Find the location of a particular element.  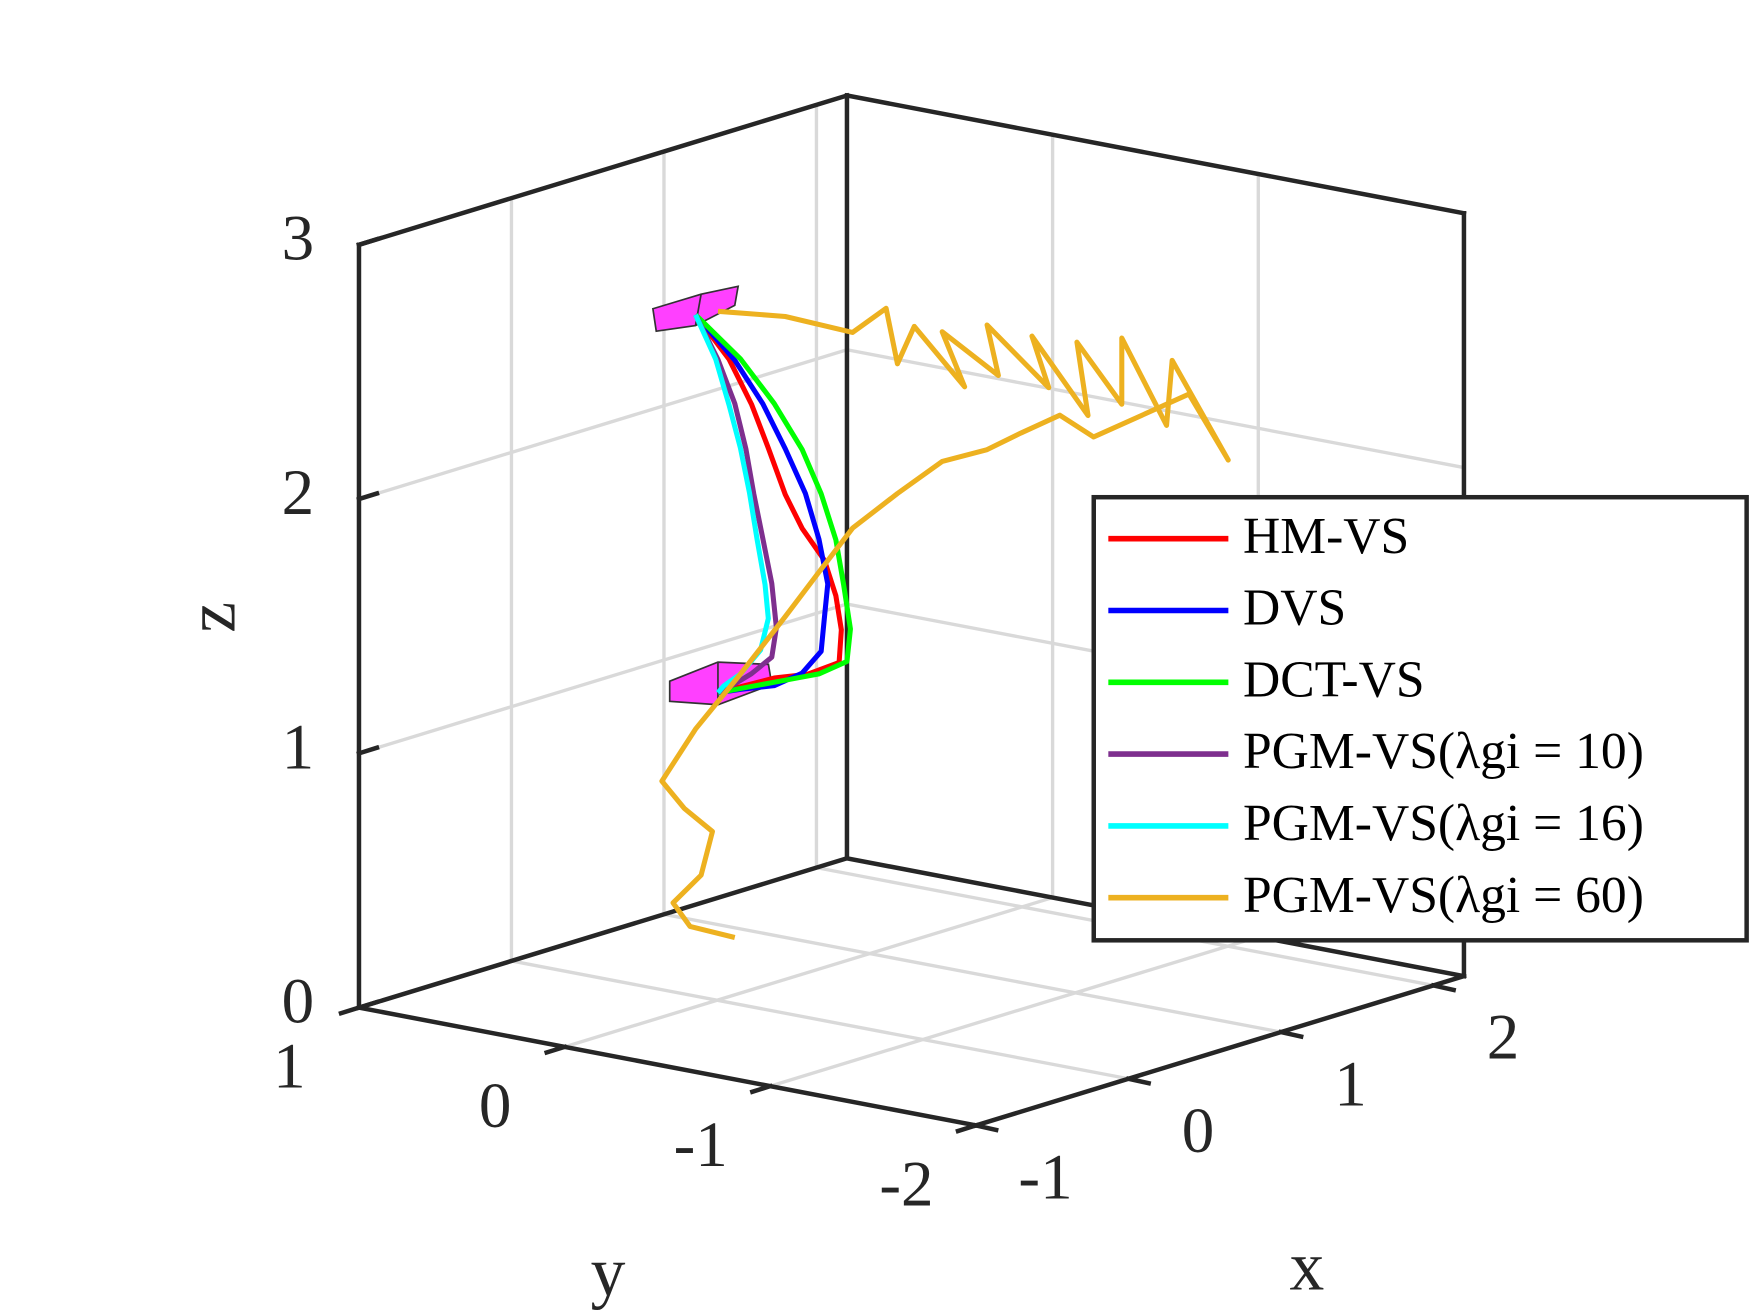

x-tick-label: 2 is located at coordinates (1503, 1038).